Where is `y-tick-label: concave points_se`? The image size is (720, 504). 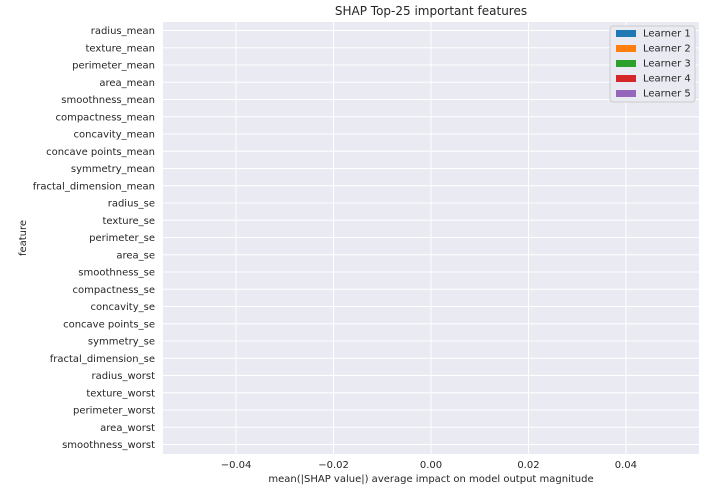
y-tick-label: concave points_se is located at coordinates (109, 324).